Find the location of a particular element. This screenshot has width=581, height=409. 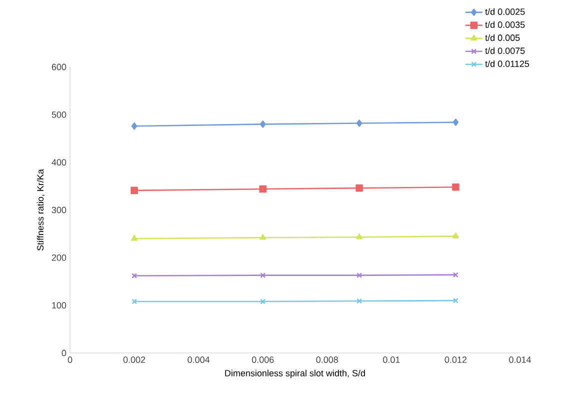

y-tick-label: 400 is located at coordinates (59, 162).